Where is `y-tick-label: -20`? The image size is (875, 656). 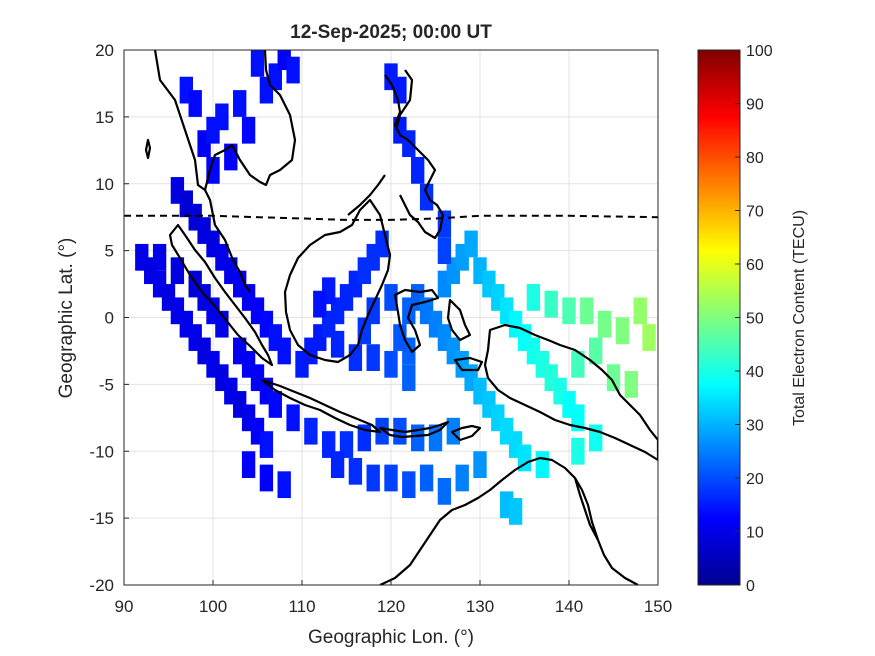 y-tick-label: -20 is located at coordinates (101, 585).